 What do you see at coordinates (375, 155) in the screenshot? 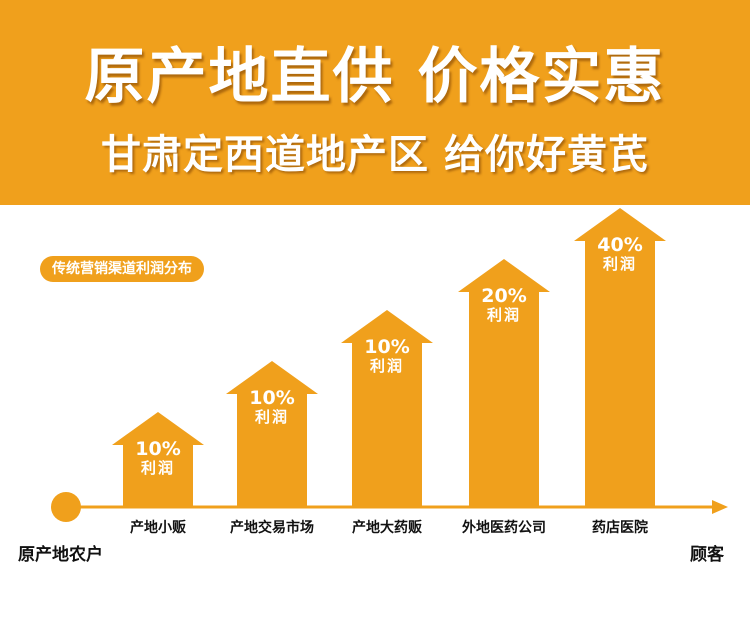
I see `subline: 甘肃定西道地产区 给你好黄芪` at bounding box center [375, 155].